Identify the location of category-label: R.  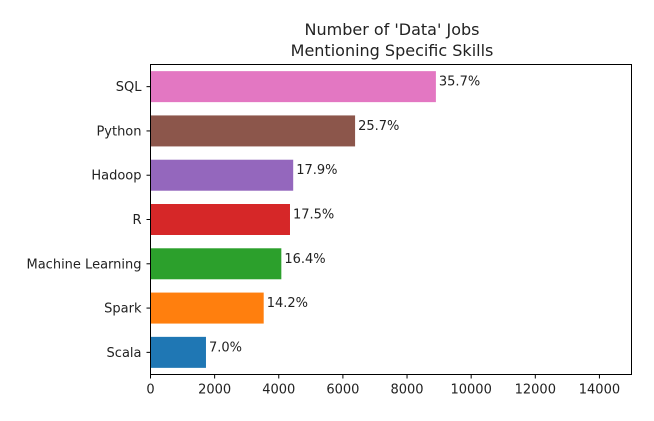
(136, 220).